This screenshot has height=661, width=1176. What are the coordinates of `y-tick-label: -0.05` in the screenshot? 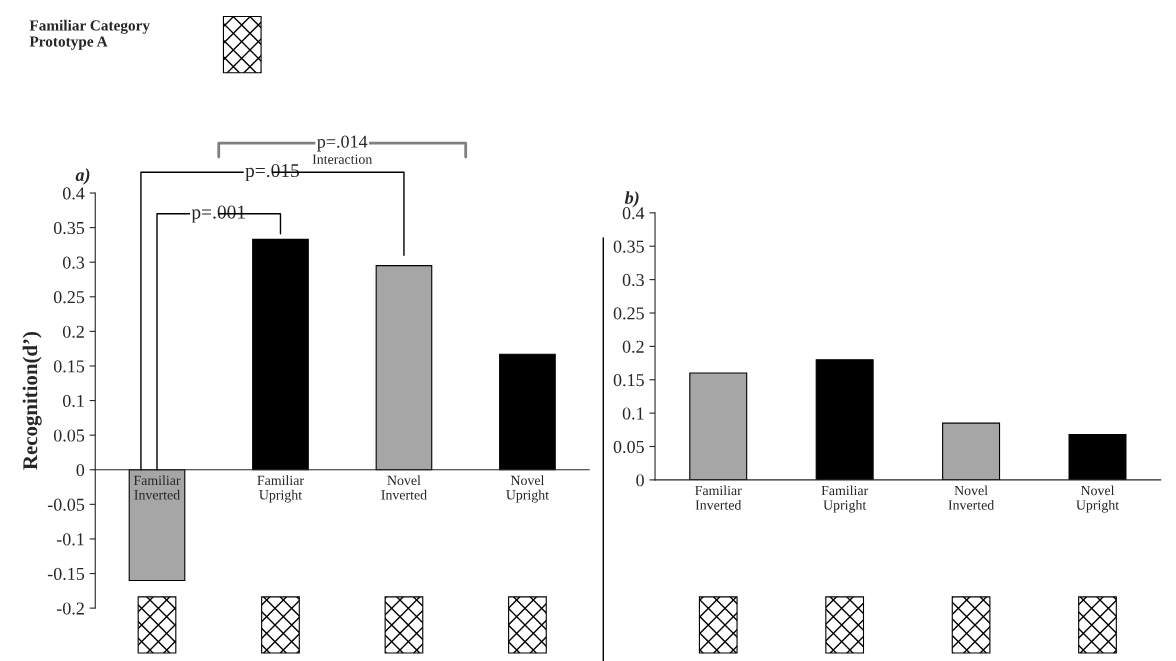 It's located at (66, 504).